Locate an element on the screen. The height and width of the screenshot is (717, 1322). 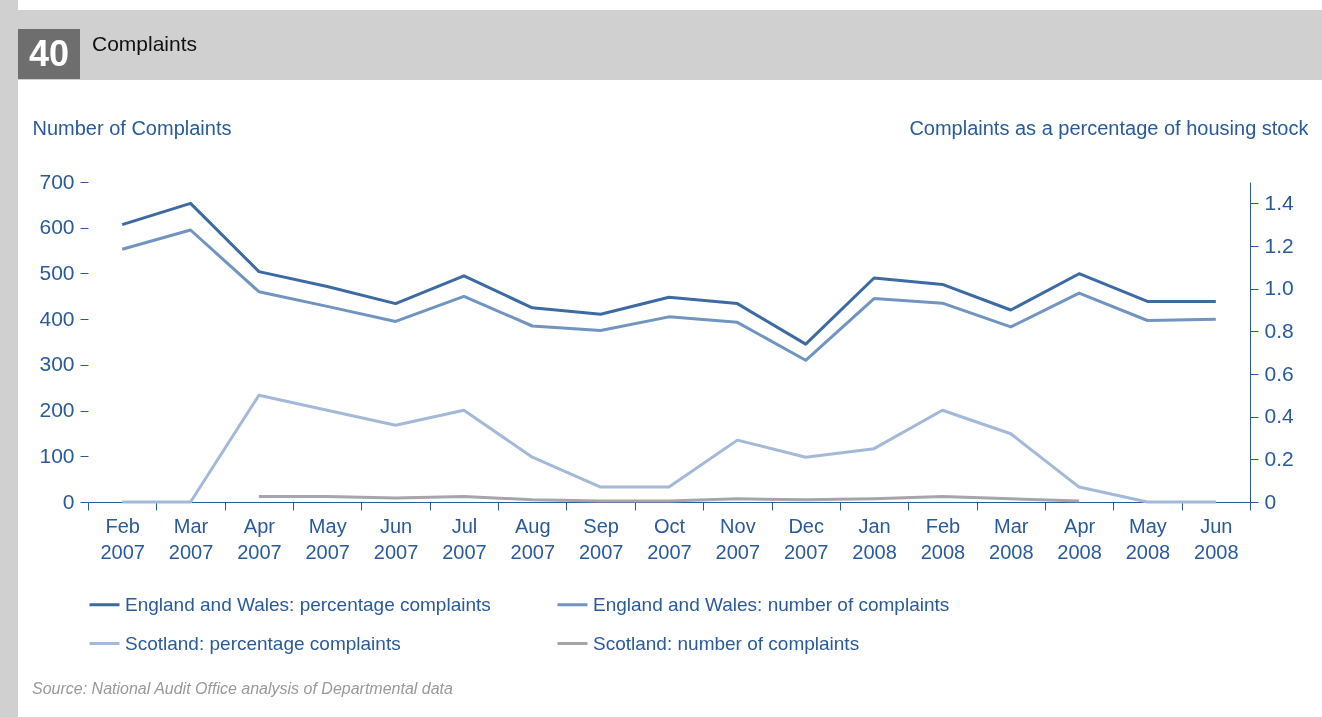
y2-tick-label: 1.2 is located at coordinates (1279, 245).